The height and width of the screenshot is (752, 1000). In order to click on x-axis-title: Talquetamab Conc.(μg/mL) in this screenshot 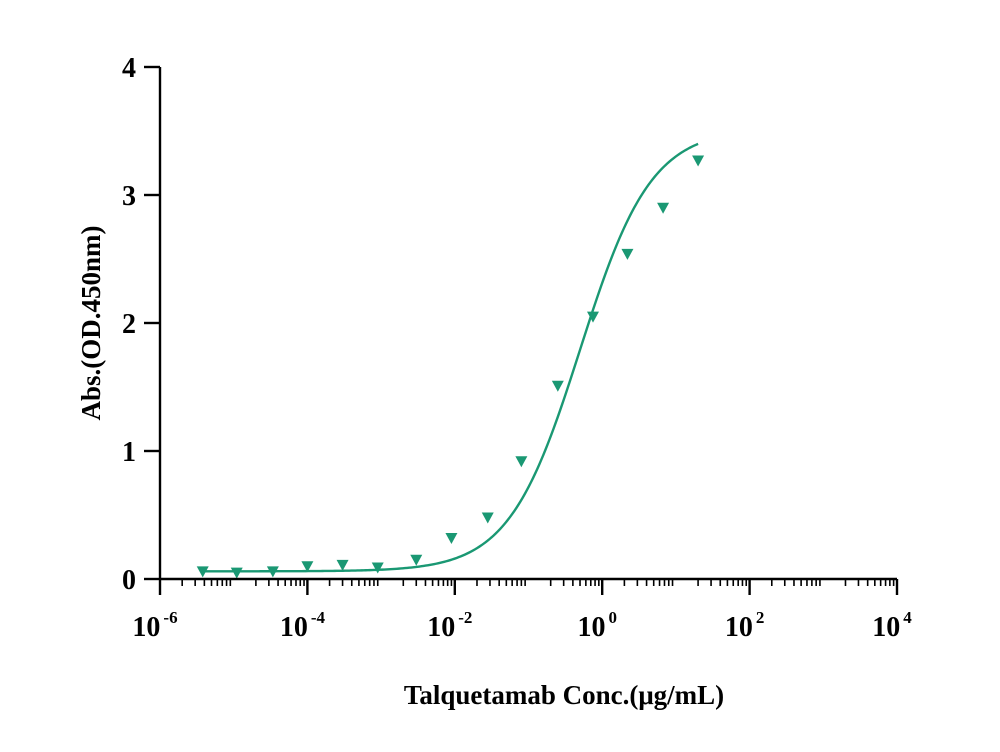, I will do `click(564, 695)`.